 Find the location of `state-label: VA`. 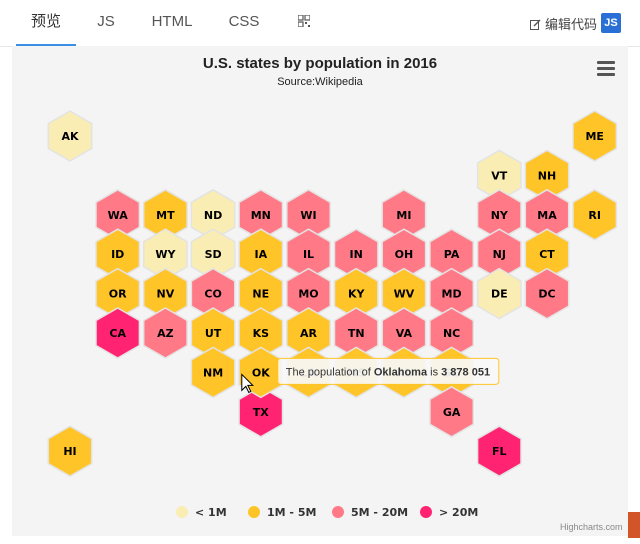

state-label: VA is located at coordinates (404, 333).